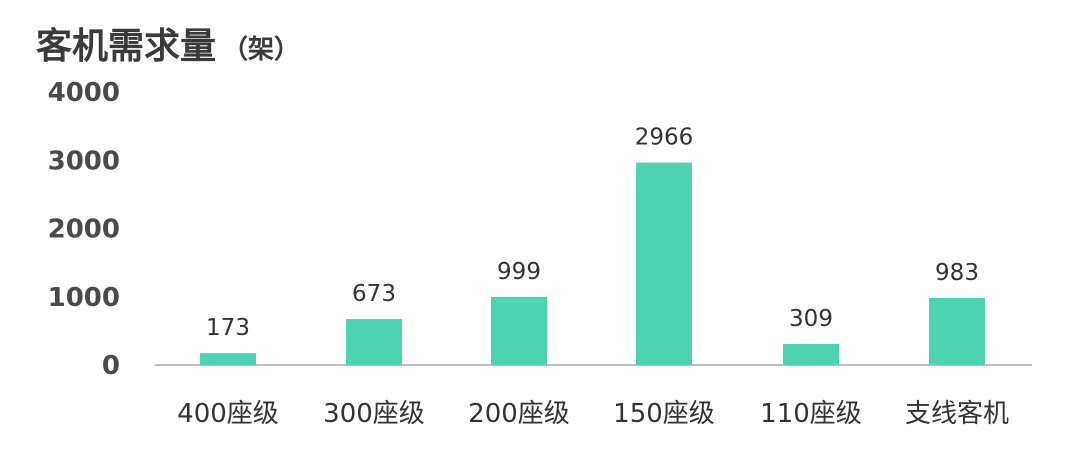 This screenshot has height=460, width=1080. What do you see at coordinates (228, 328) in the screenshot?
I see `data-label: 173` at bounding box center [228, 328].